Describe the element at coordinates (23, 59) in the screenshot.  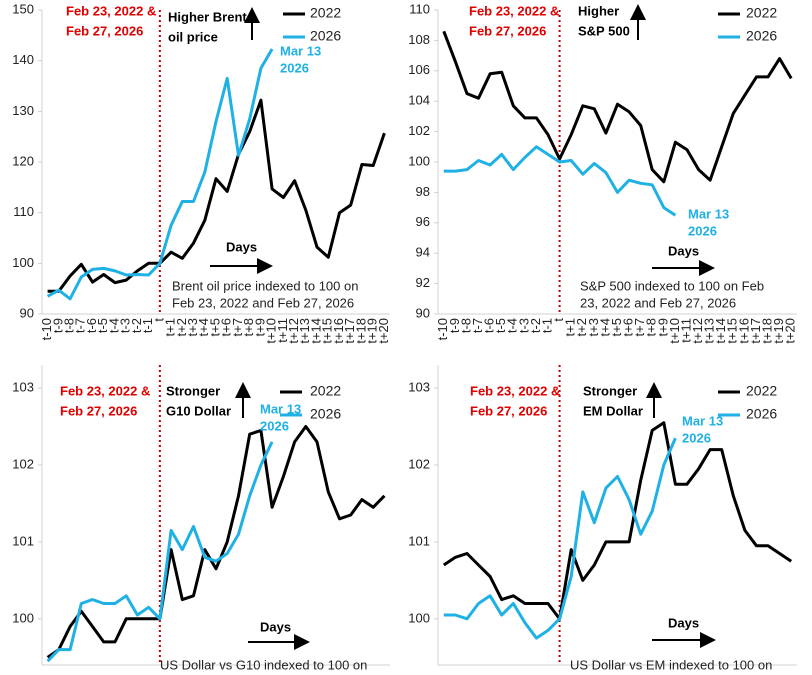
I see `y-tick-label: 140` at that location.